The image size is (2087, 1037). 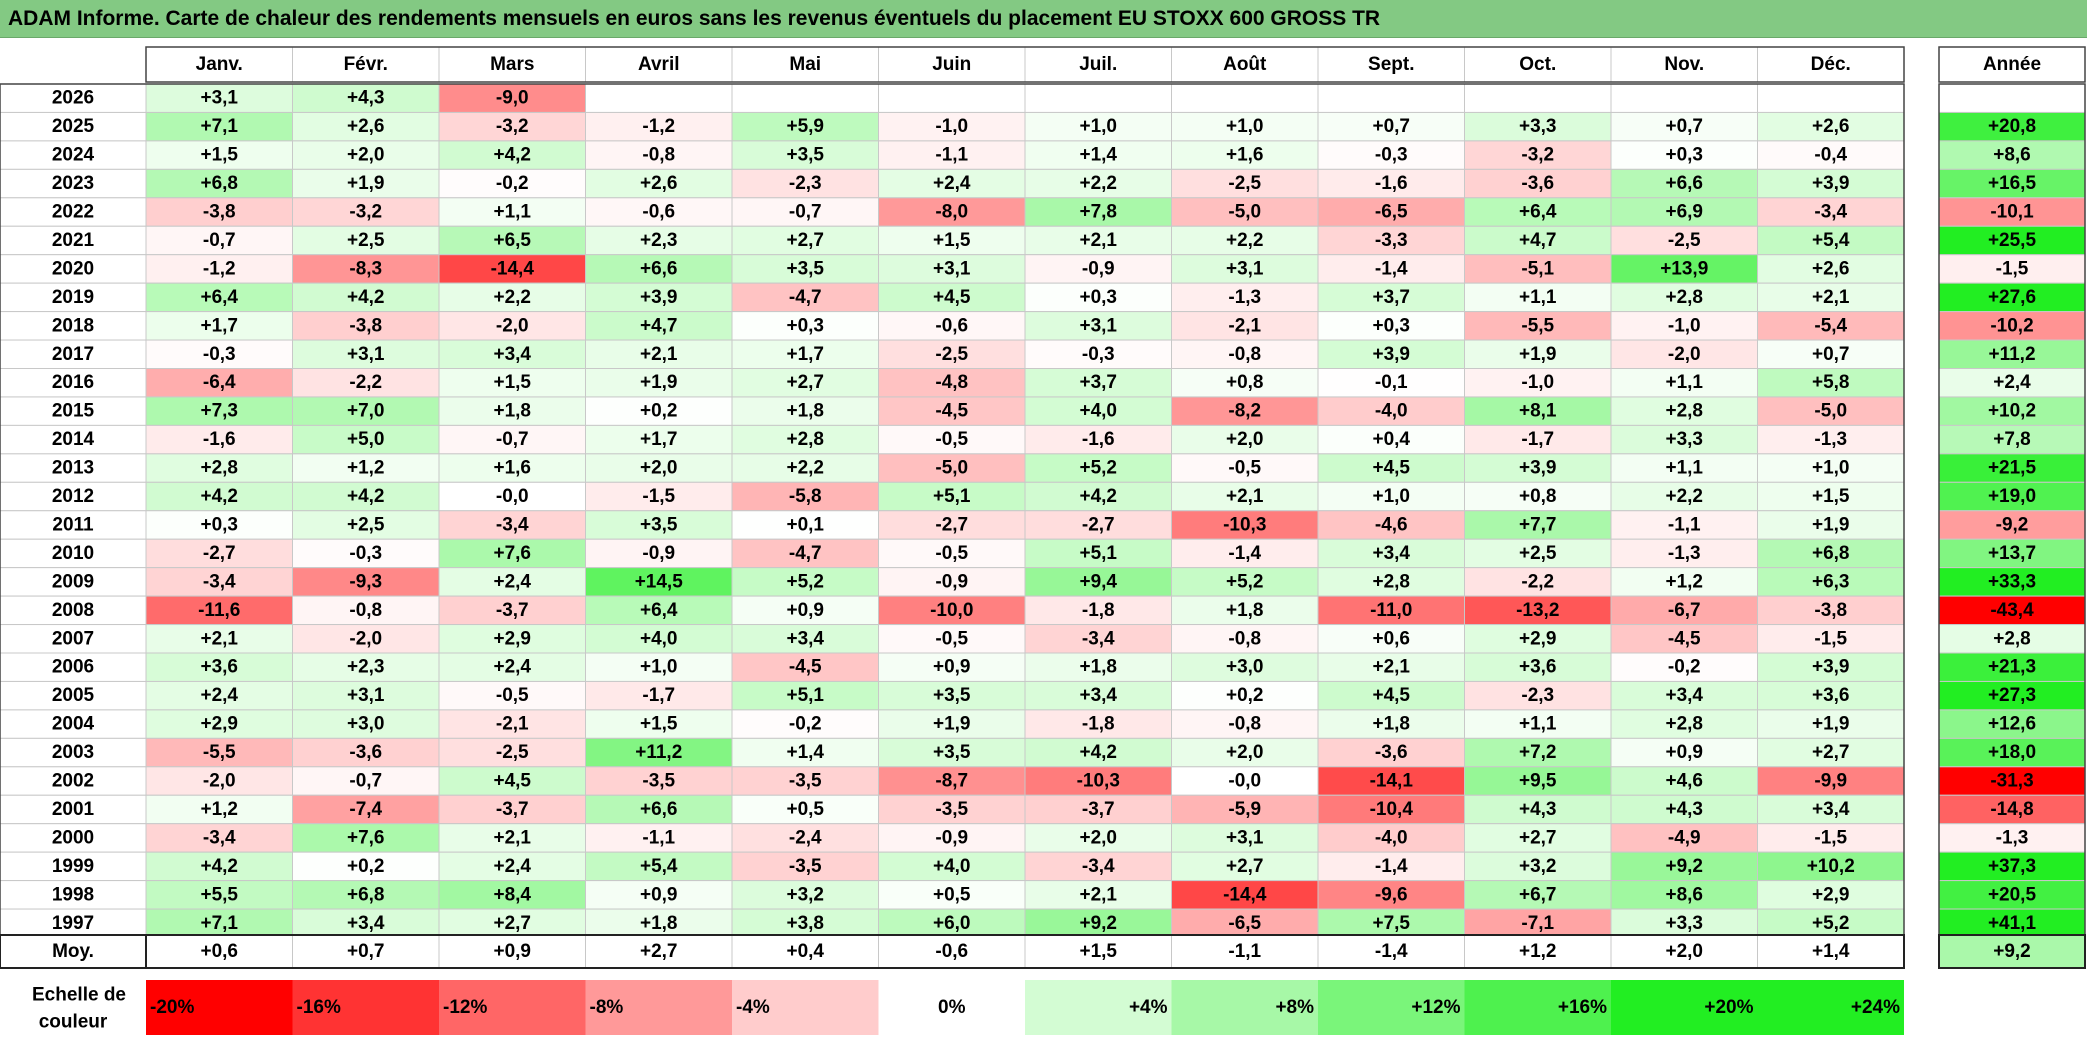 What do you see at coordinates (1537, 183) in the screenshot?
I see `heatmap-value: -3,6` at bounding box center [1537, 183].